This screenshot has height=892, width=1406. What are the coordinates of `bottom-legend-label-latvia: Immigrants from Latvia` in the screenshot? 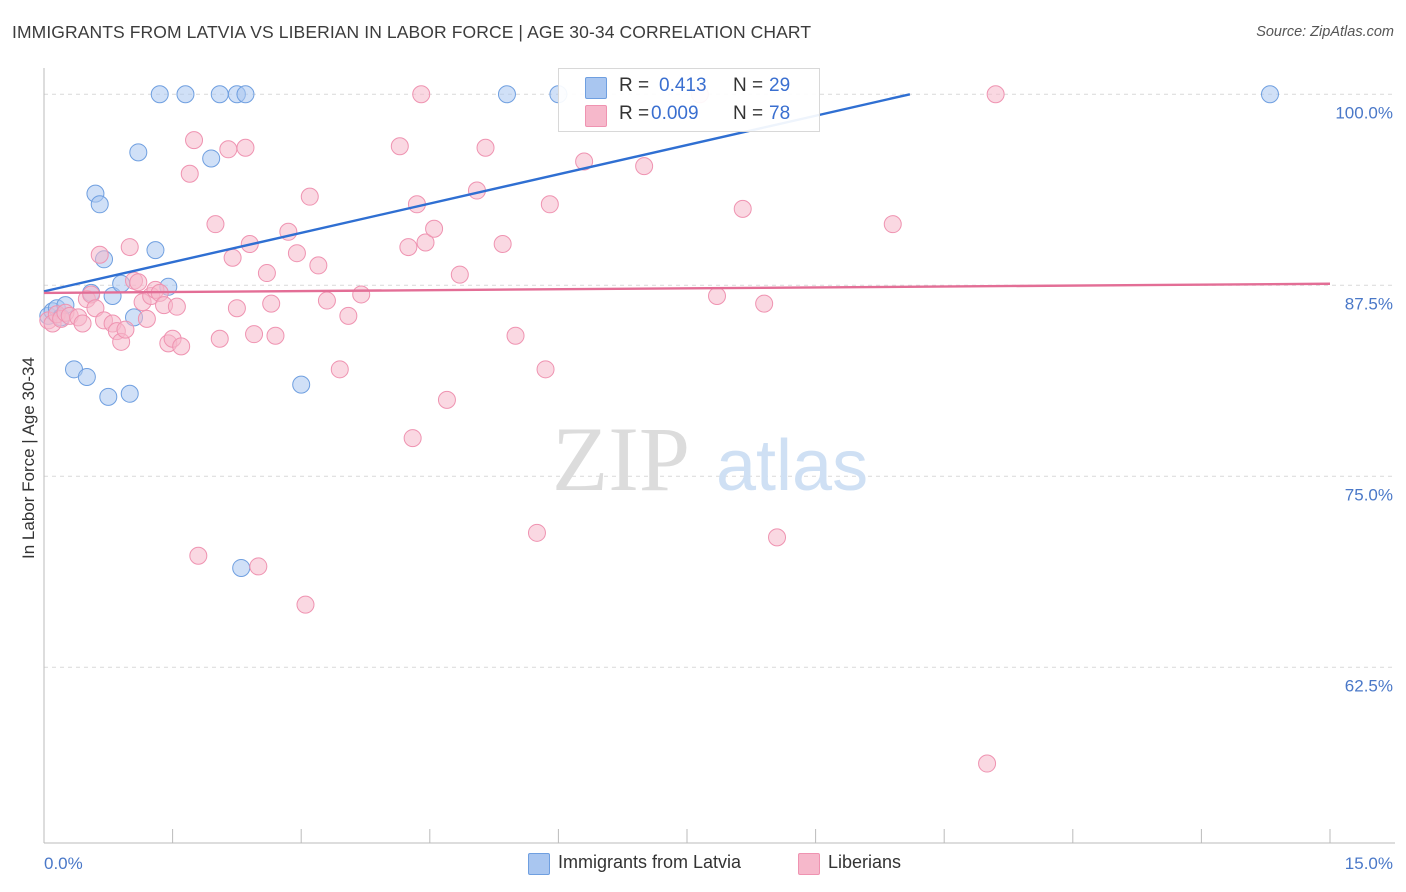 It's located at (650, 862).